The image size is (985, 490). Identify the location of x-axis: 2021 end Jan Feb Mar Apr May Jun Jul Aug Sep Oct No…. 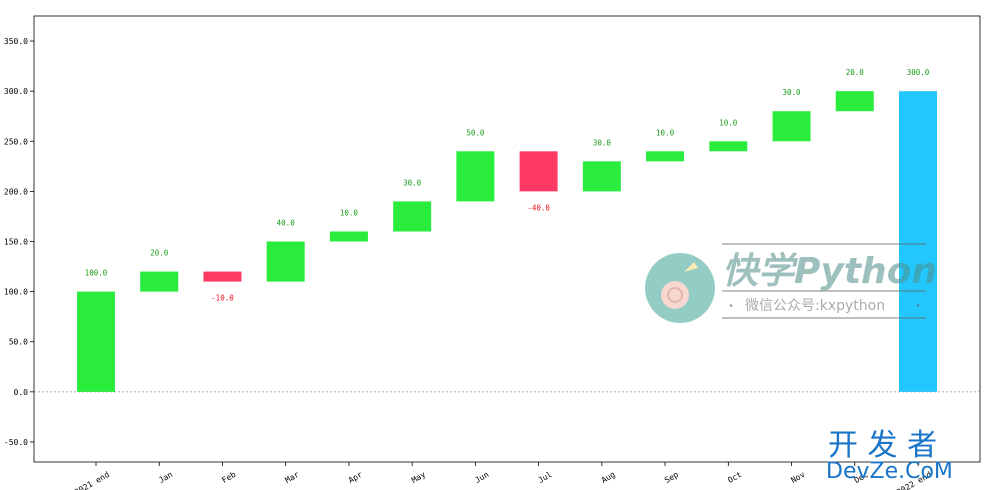
(503, 476).